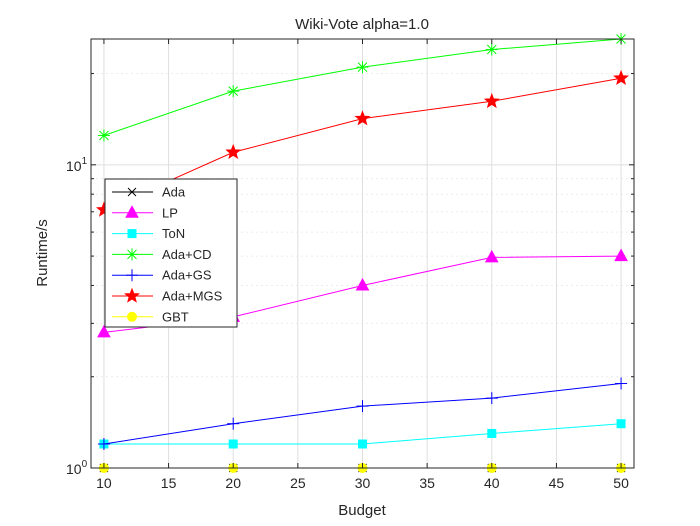 This screenshot has width=700, height=526. I want to click on legend-marker-gbt, so click(132, 316).